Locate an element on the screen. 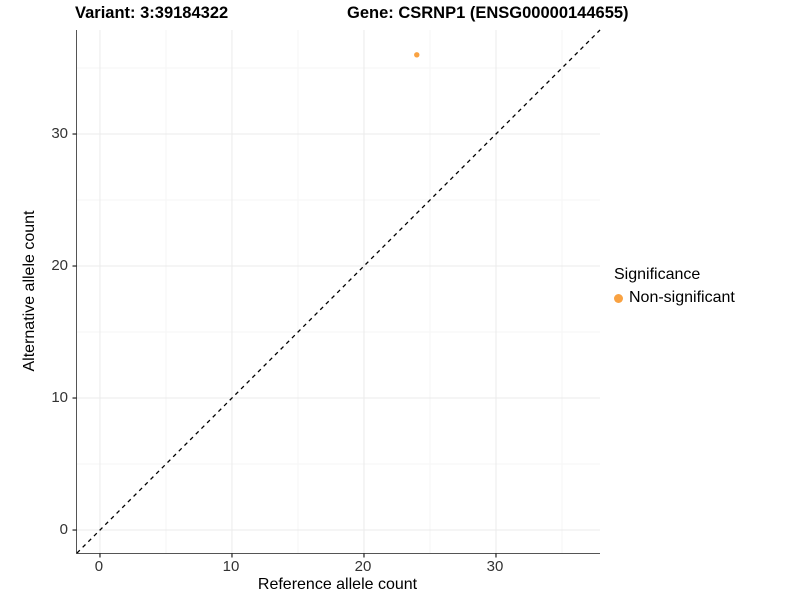 The height and width of the screenshot is (600, 800). y-tick-label: 10 is located at coordinates (59, 398).